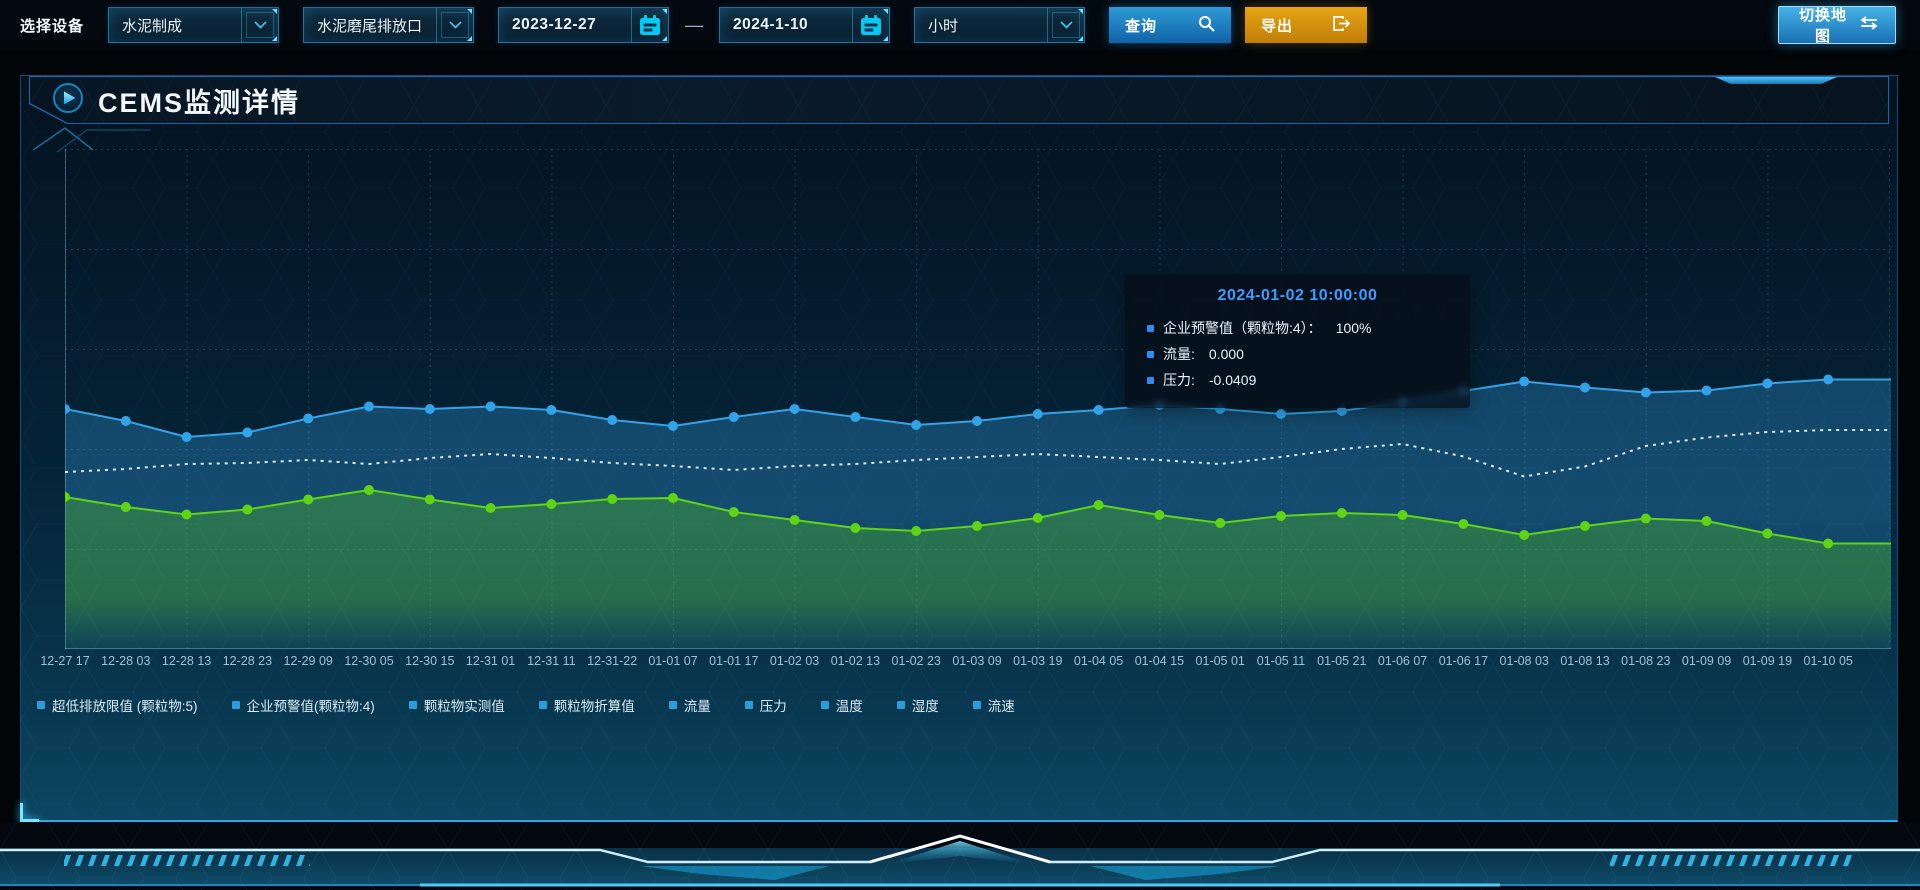 The image size is (1920, 890). I want to click on legend-item: 湿度, so click(917, 705).